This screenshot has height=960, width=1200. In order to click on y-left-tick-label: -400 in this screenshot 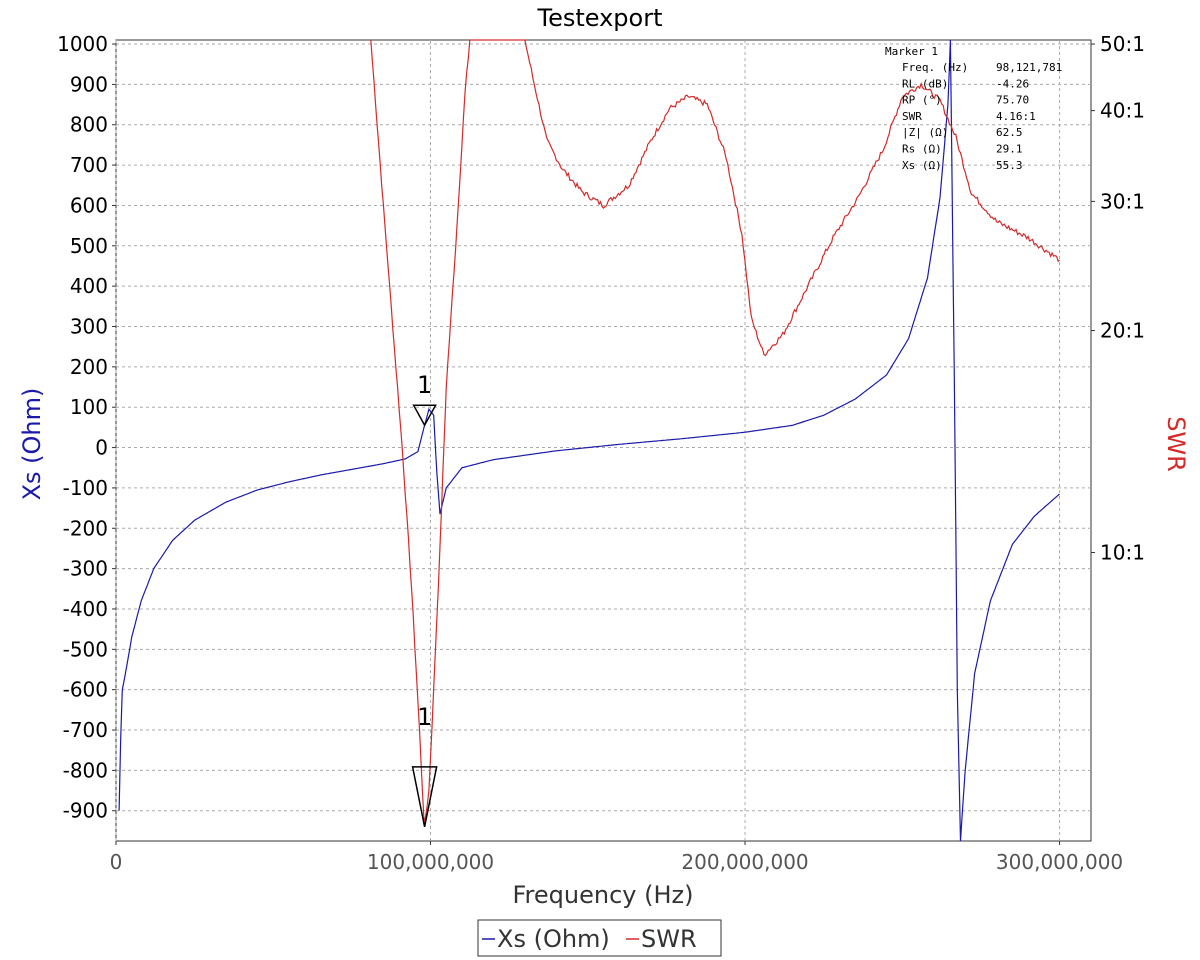, I will do `click(85, 609)`.